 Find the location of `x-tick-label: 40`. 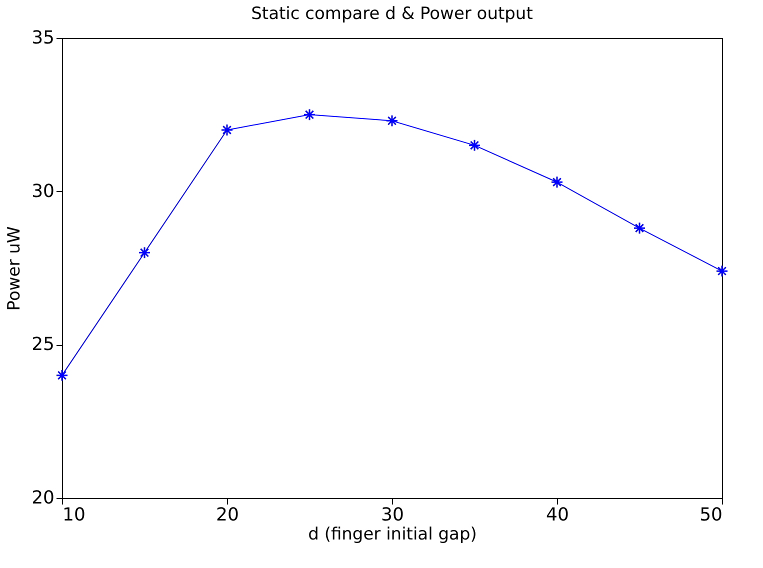

x-tick-label: 40 is located at coordinates (557, 515).